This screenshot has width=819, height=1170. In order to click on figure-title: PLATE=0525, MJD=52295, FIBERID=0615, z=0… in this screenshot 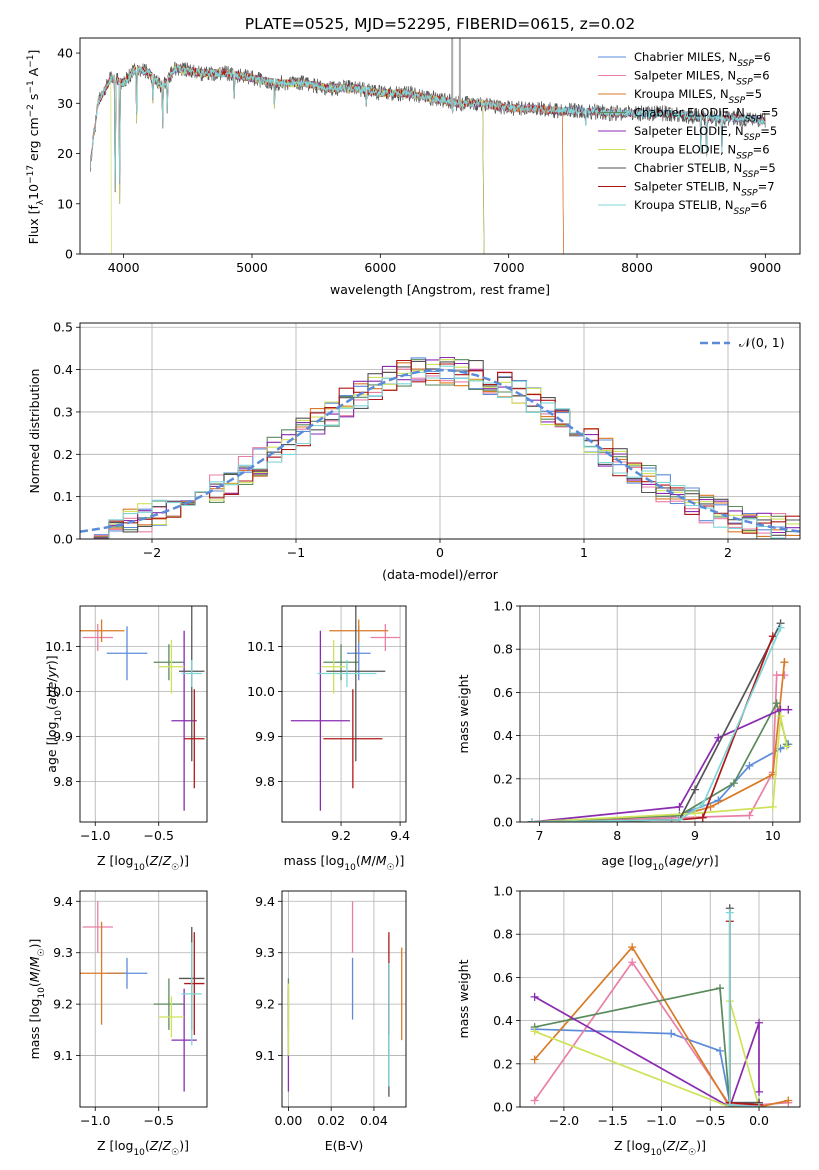, I will do `click(440, 24)`.